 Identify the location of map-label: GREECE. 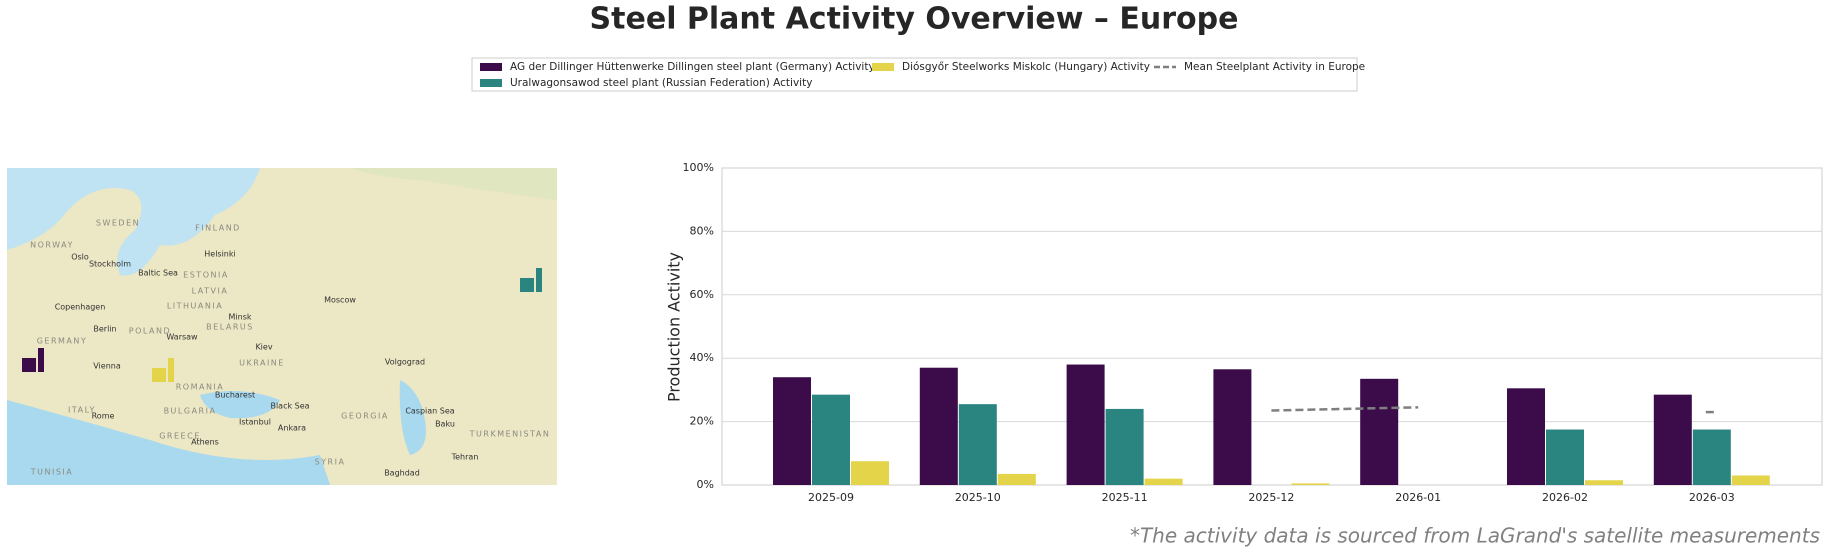
(180, 436).